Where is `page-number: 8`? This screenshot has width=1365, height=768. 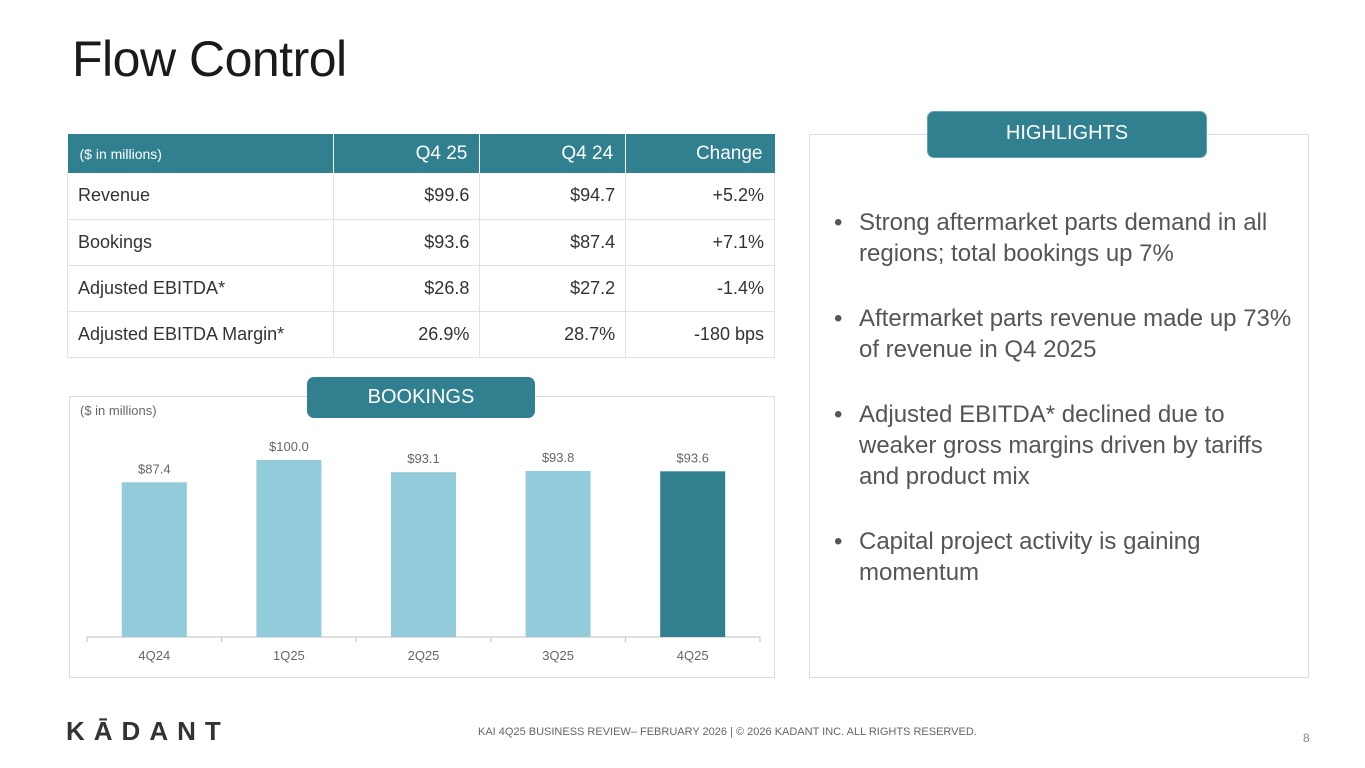
page-number: 8 is located at coordinates (1306, 738).